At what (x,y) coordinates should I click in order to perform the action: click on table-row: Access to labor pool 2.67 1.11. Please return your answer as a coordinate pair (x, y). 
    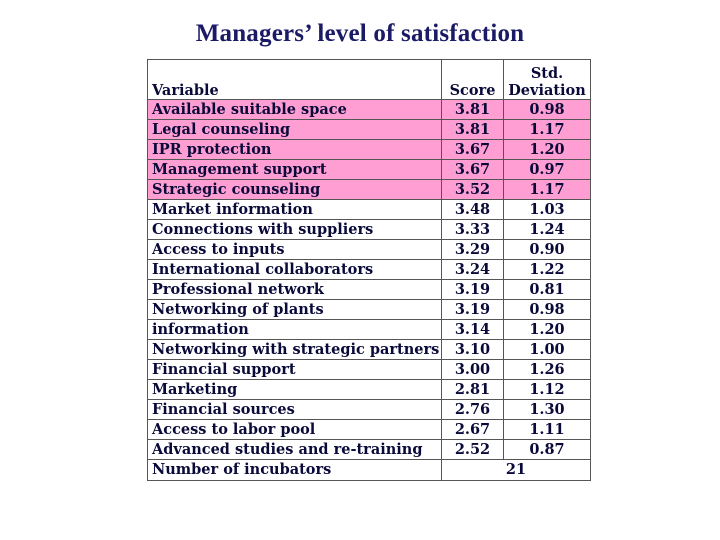
    Looking at the image, I should click on (369, 429).